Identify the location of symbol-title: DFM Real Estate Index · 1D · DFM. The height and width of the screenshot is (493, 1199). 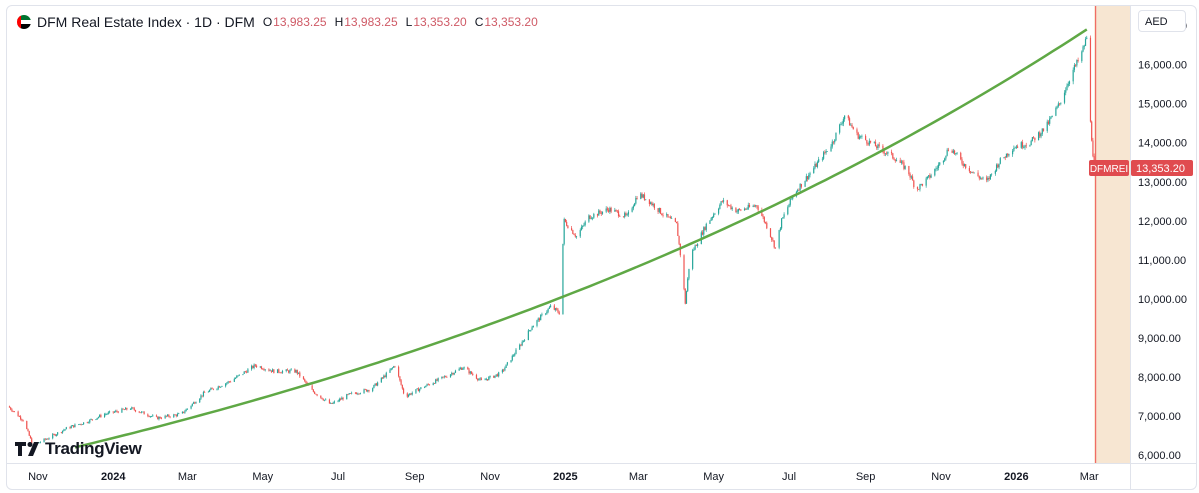
(146, 22).